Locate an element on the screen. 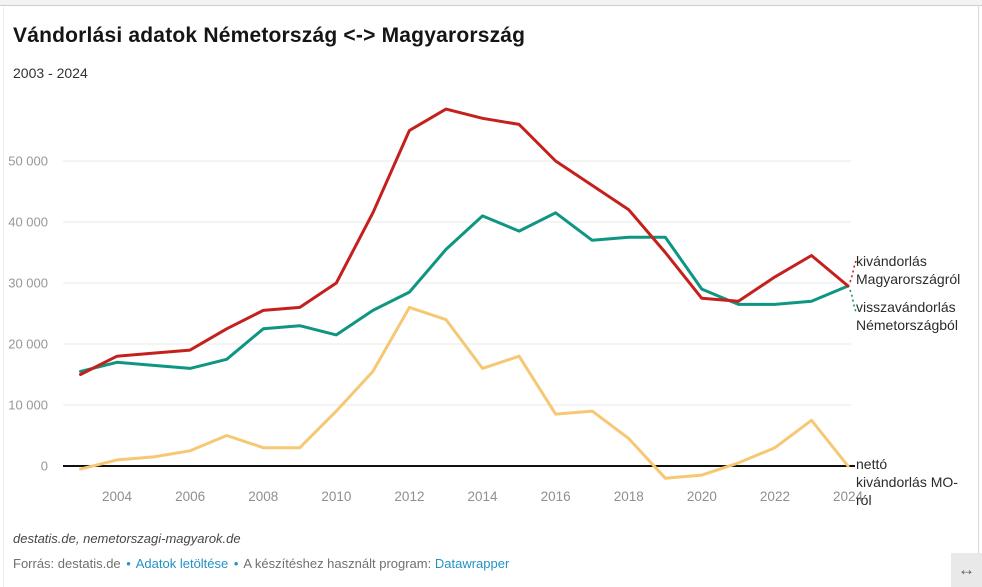 The height and width of the screenshot is (587, 982). x-tick-label: 2004 is located at coordinates (117, 496).